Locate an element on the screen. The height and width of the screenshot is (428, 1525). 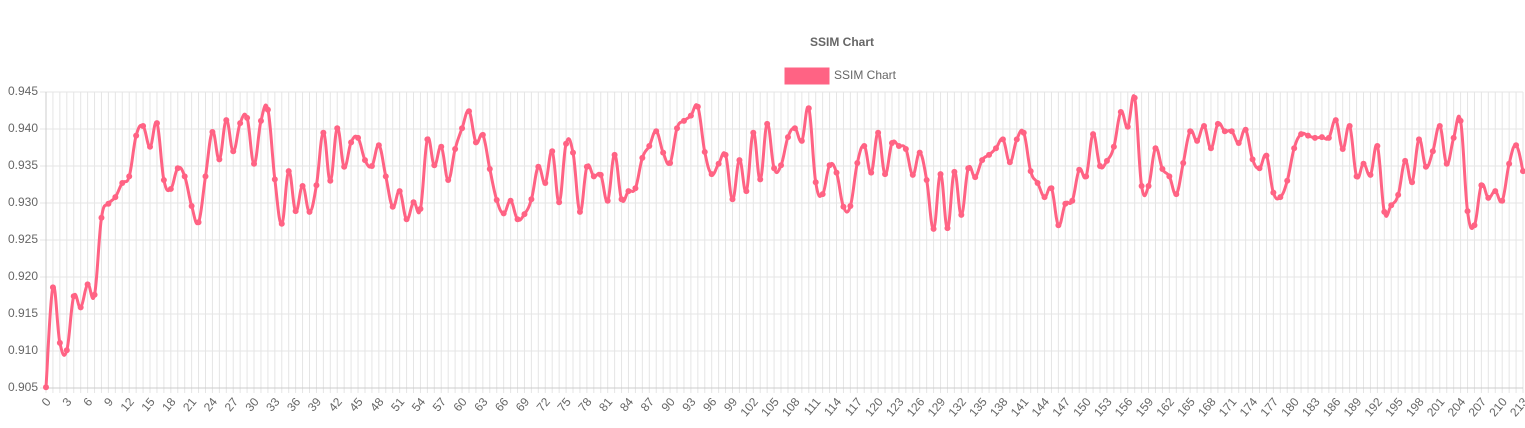
x-tick-label: 180 is located at coordinates (1290, 407).